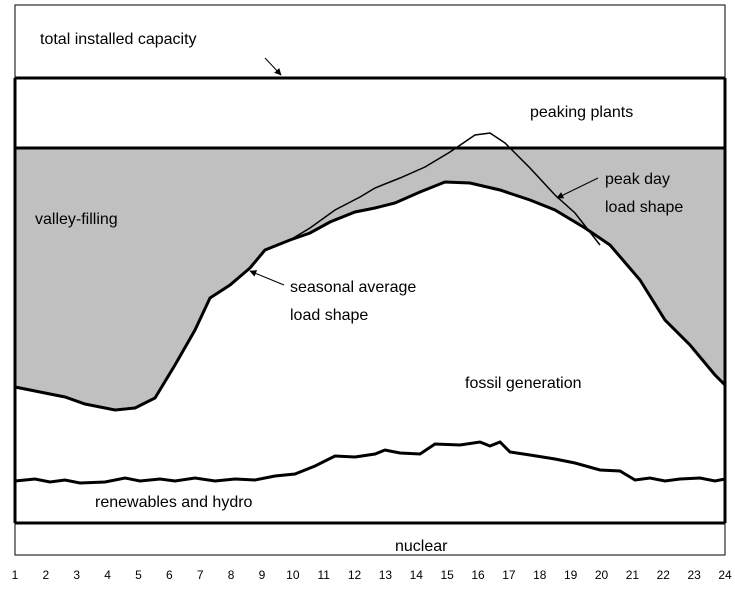 The image size is (735, 593). I want to click on x-tick-label: 5, so click(138, 575).